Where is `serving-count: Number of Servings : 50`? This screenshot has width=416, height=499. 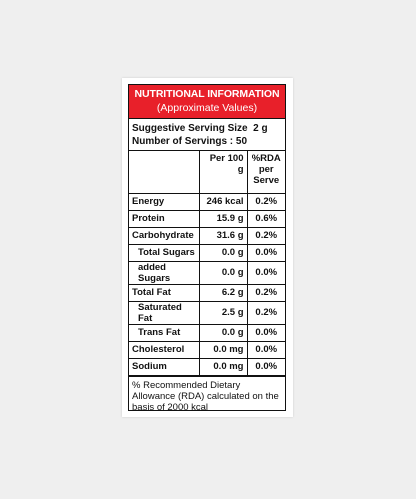 serving-count: Number of Servings : 50 is located at coordinates (190, 141).